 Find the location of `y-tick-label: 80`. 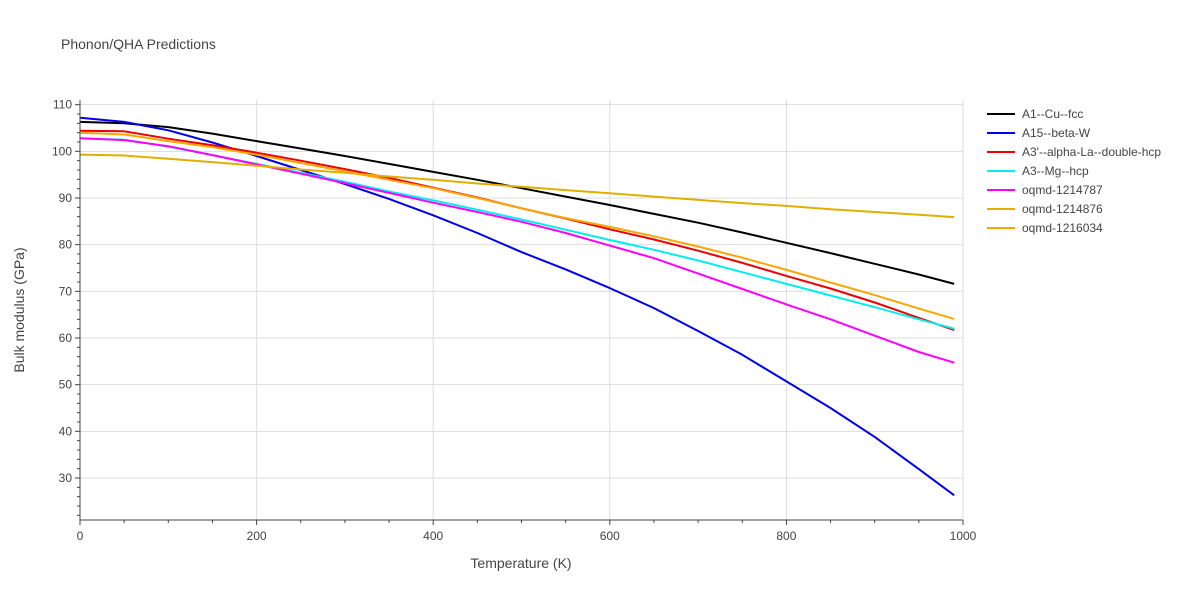

y-tick-label: 80 is located at coordinates (66, 245).